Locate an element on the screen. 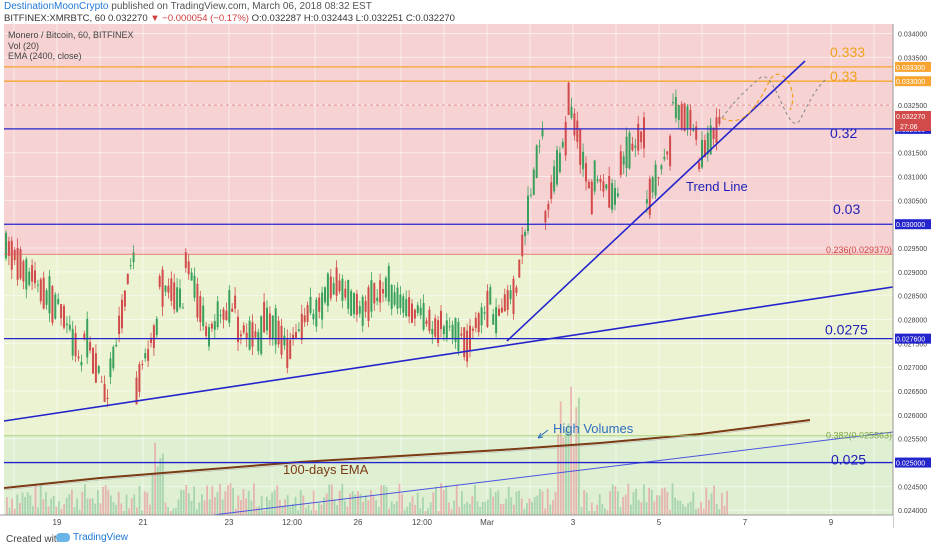  high-volumes-annotation: High Volumes is located at coordinates (593, 428).